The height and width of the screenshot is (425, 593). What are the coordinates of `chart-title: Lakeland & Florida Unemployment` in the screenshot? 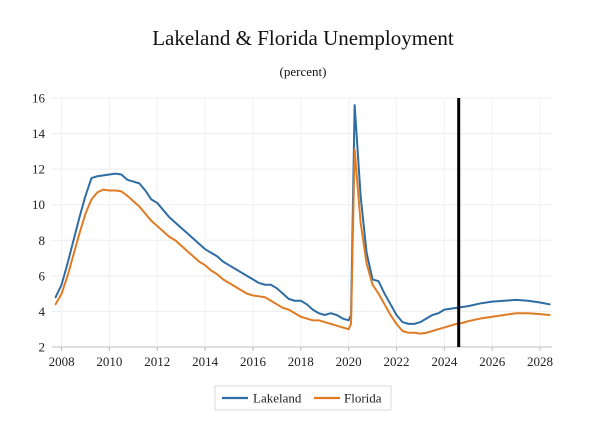 It's located at (303, 38).